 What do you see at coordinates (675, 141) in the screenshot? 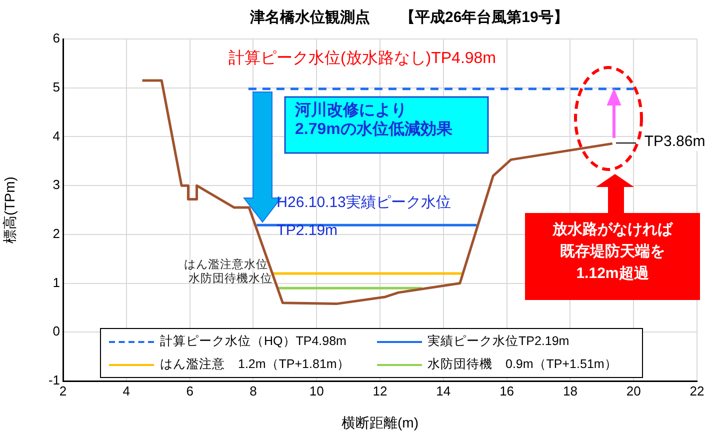
I see `annotation: TP3.86m` at bounding box center [675, 141].